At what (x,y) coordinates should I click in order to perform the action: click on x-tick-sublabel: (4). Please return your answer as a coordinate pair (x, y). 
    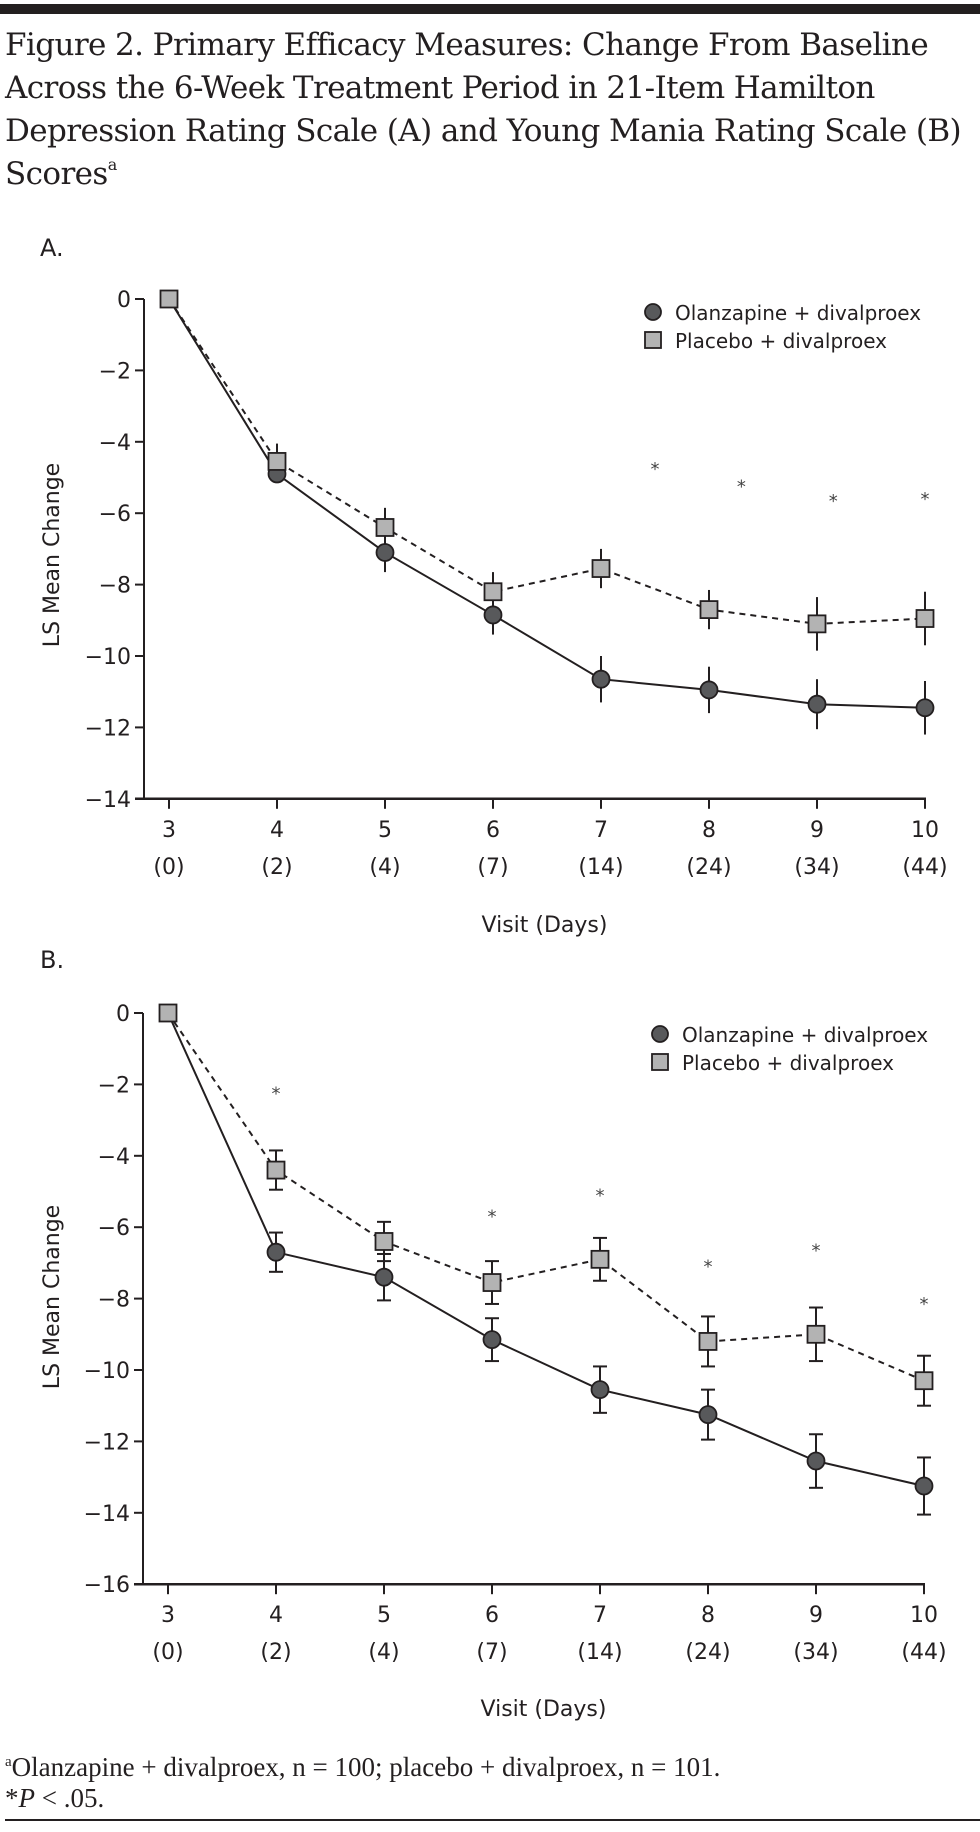
    Looking at the image, I should click on (384, 867).